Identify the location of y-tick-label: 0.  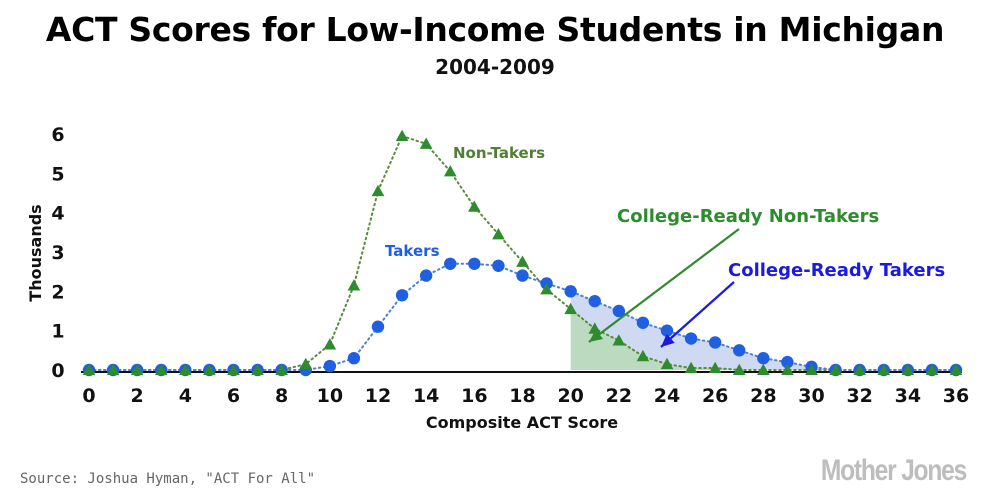
(57, 371).